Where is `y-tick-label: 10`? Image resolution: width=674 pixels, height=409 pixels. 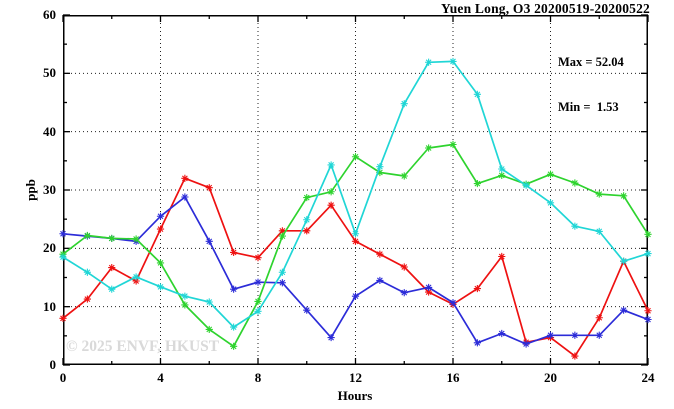 y-tick-label: 10 is located at coordinates (49, 306).